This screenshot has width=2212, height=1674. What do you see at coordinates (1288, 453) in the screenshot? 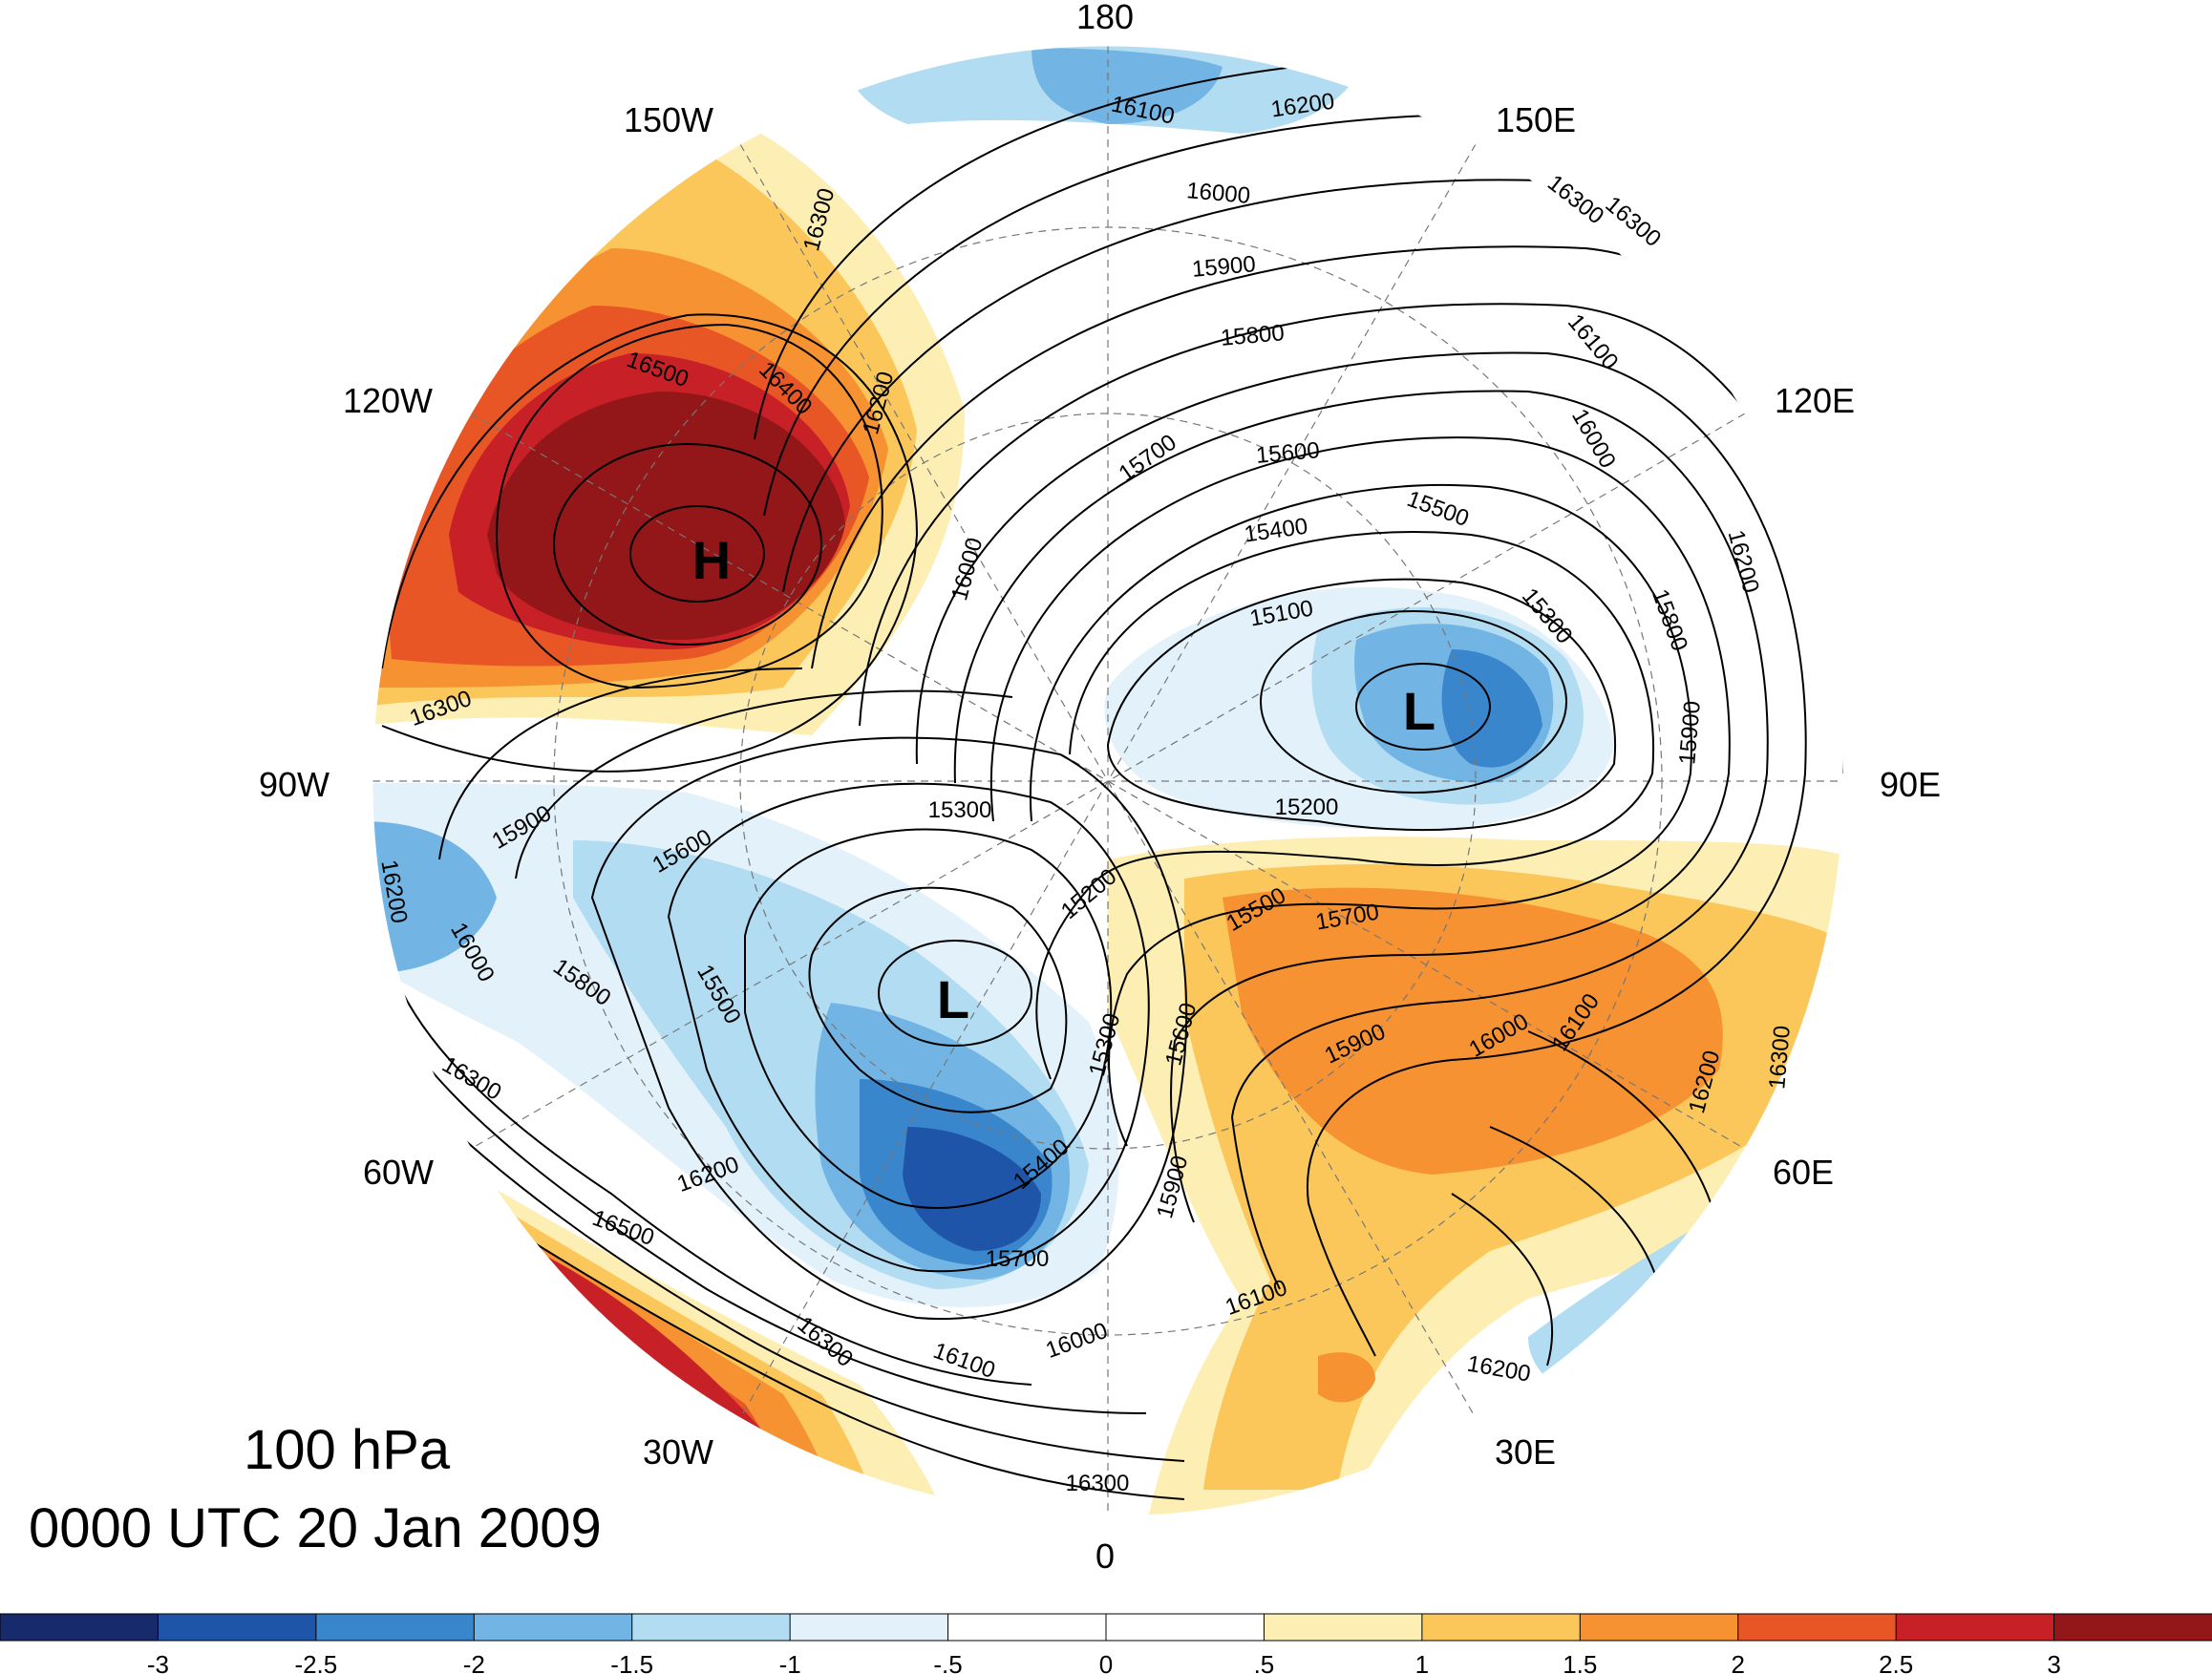
I see `contour-label: 15600` at bounding box center [1288, 453].